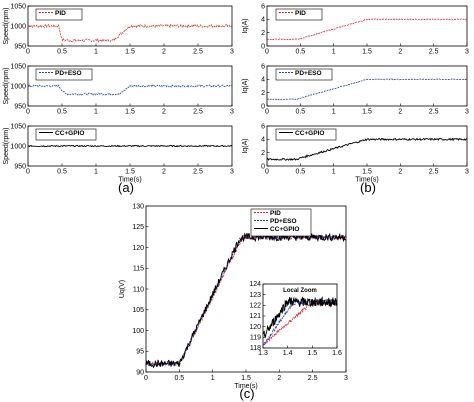  What do you see at coordinates (367, 52) in the screenshot?
I see `panel-b-sub1-x-tick-label: 1.5` at bounding box center [367, 52].